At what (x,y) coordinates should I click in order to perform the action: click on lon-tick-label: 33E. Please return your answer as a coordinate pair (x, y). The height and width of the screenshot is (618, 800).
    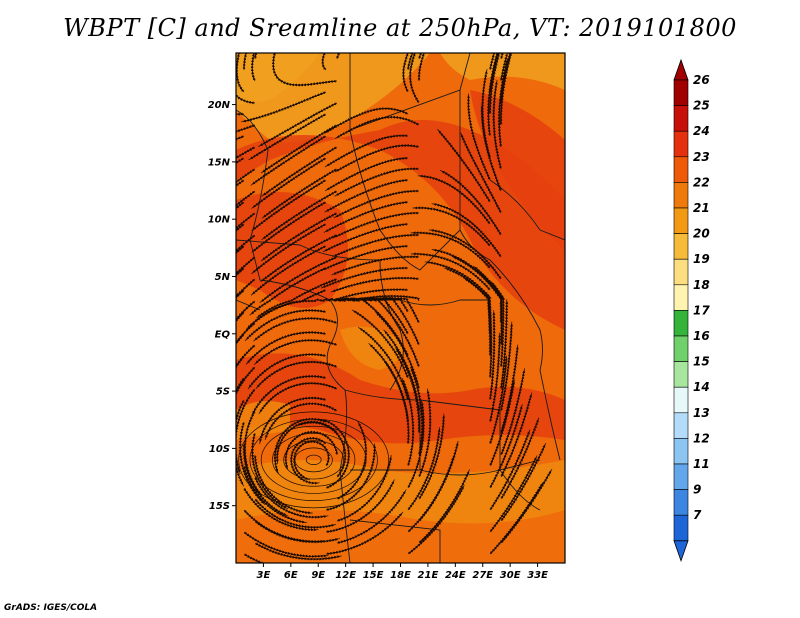
    Looking at the image, I should click on (537, 575).